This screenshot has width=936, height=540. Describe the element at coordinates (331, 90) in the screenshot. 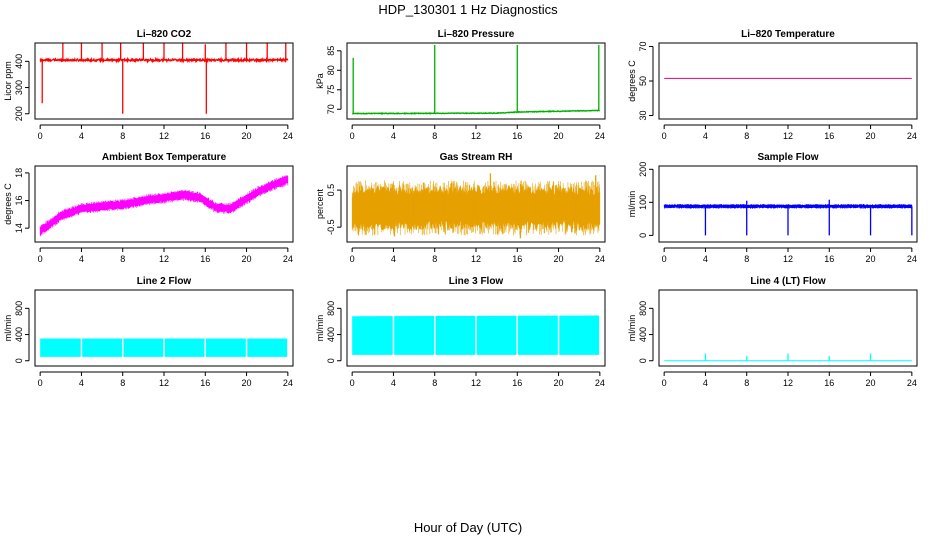

I see `y-tick-label: 75` at that location.